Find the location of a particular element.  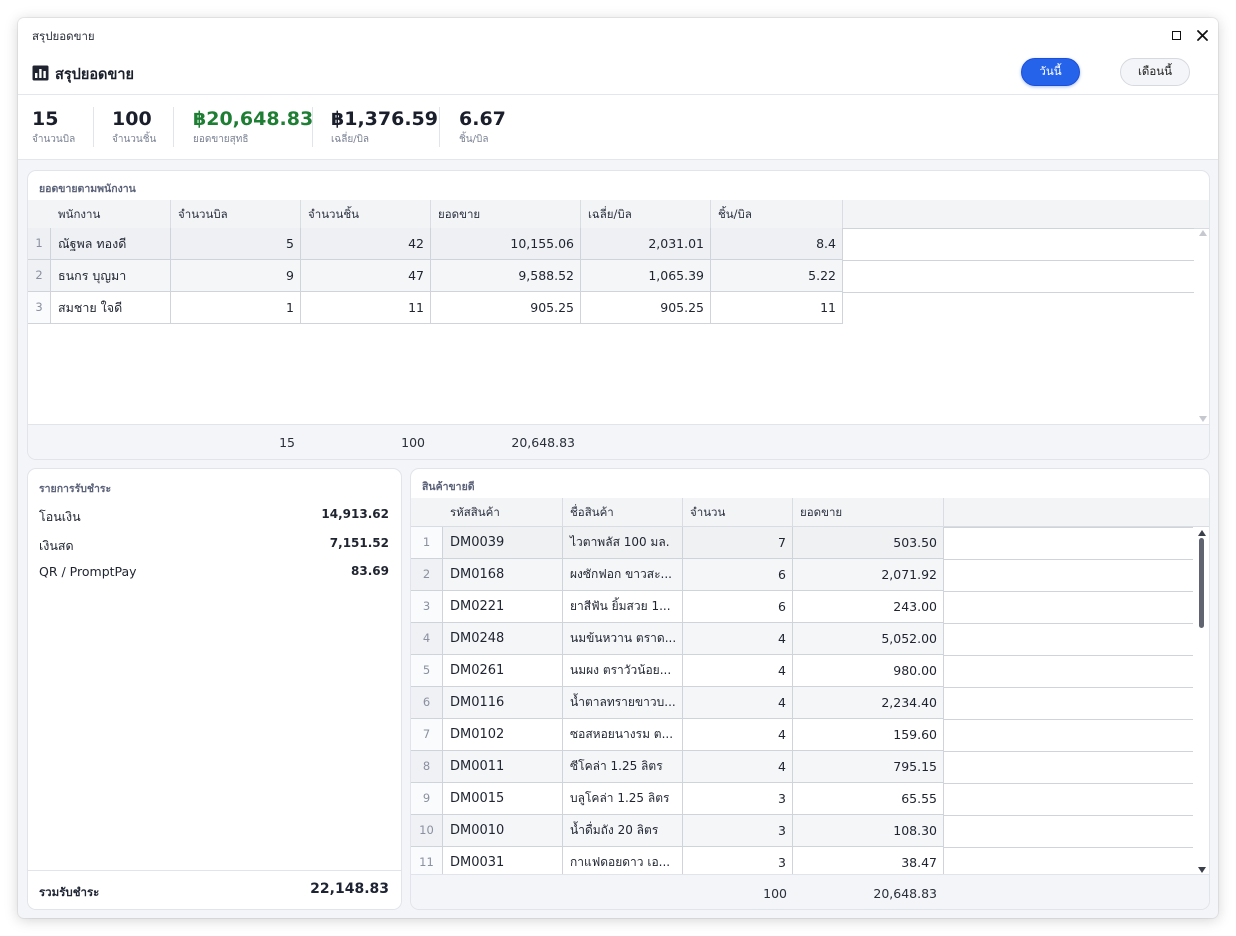

cell-name: น้ำดื่มถัง 20 ลิตร is located at coordinates (623, 831).